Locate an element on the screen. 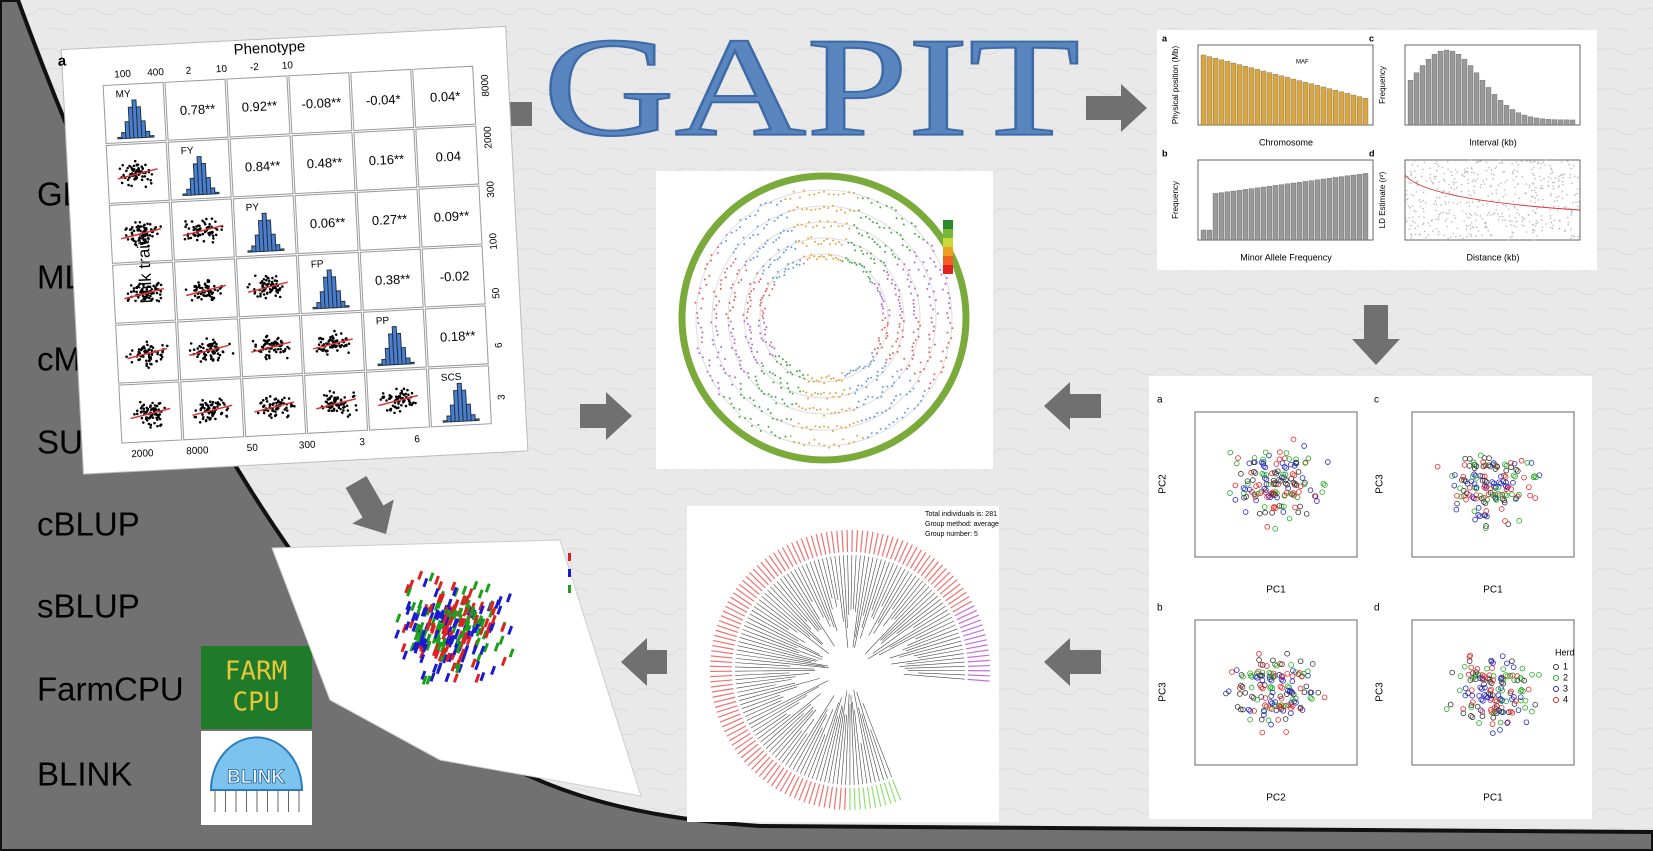 This screenshot has height=851, width=1653. tick-label: 6 is located at coordinates (499, 345).